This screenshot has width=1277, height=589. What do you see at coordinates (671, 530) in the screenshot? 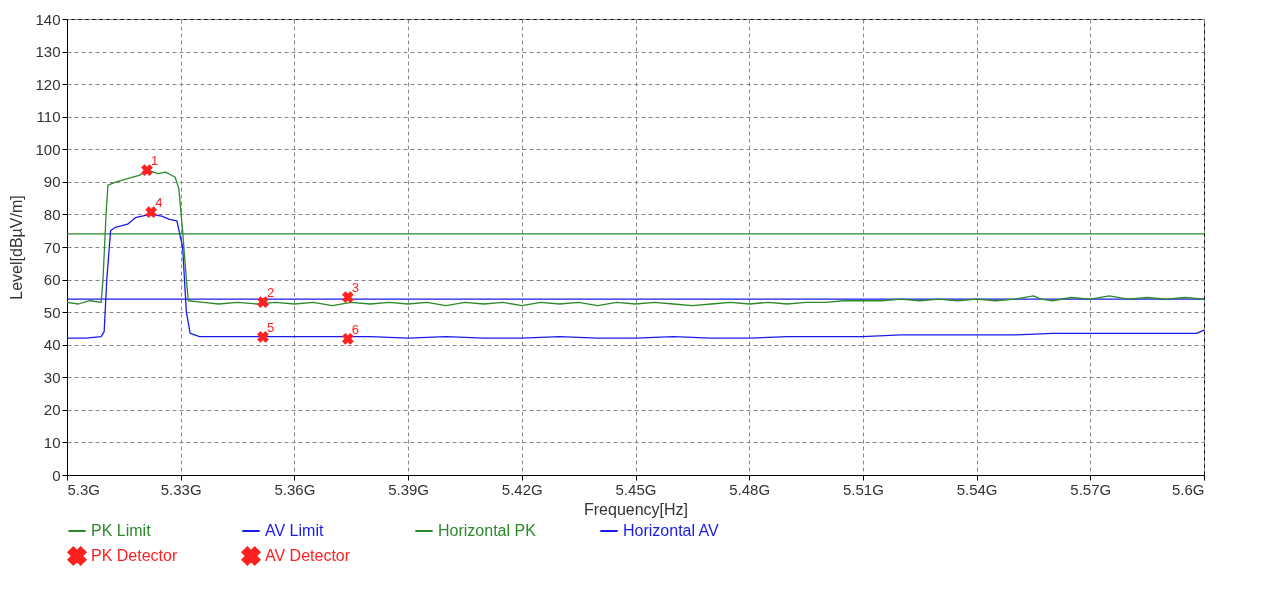
I see `legend-label: Horizontal AV` at bounding box center [671, 530].